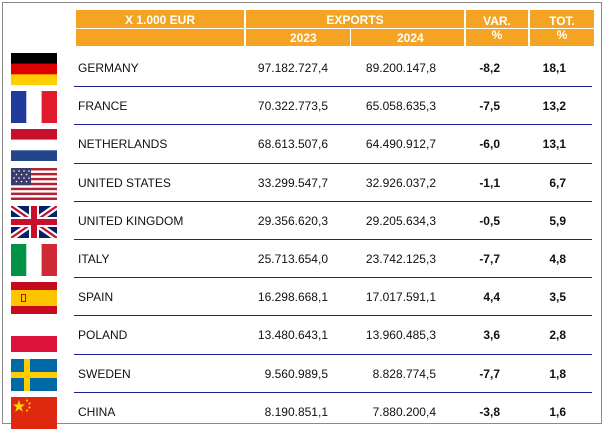  What do you see at coordinates (489, 183) in the screenshot?
I see `variation-percent: -1,1` at bounding box center [489, 183].